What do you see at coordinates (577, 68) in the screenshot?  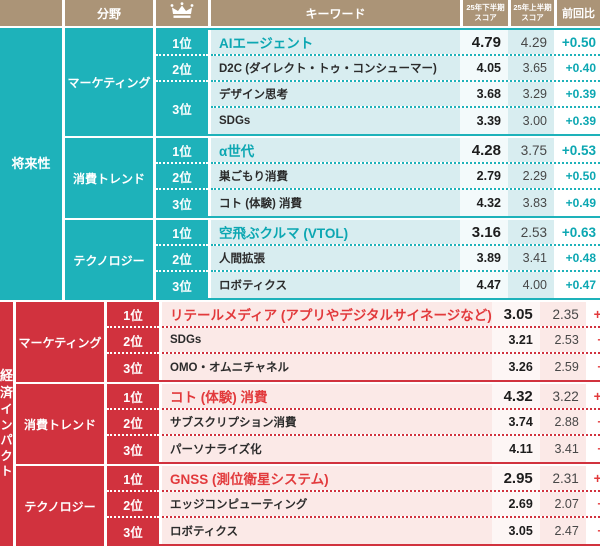 I see `diff-cell: +0.40` at bounding box center [577, 68].